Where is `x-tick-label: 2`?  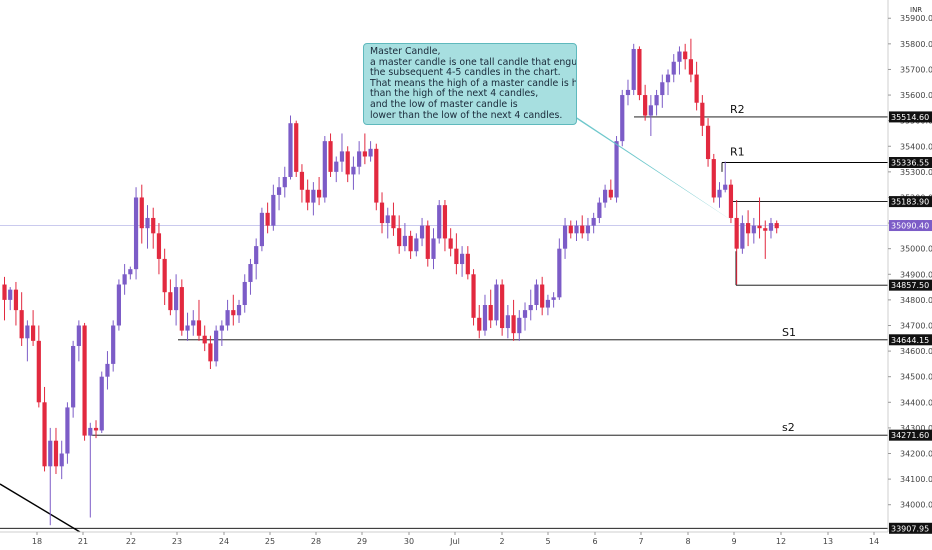
x-tick-label: 2 is located at coordinates (501, 541).